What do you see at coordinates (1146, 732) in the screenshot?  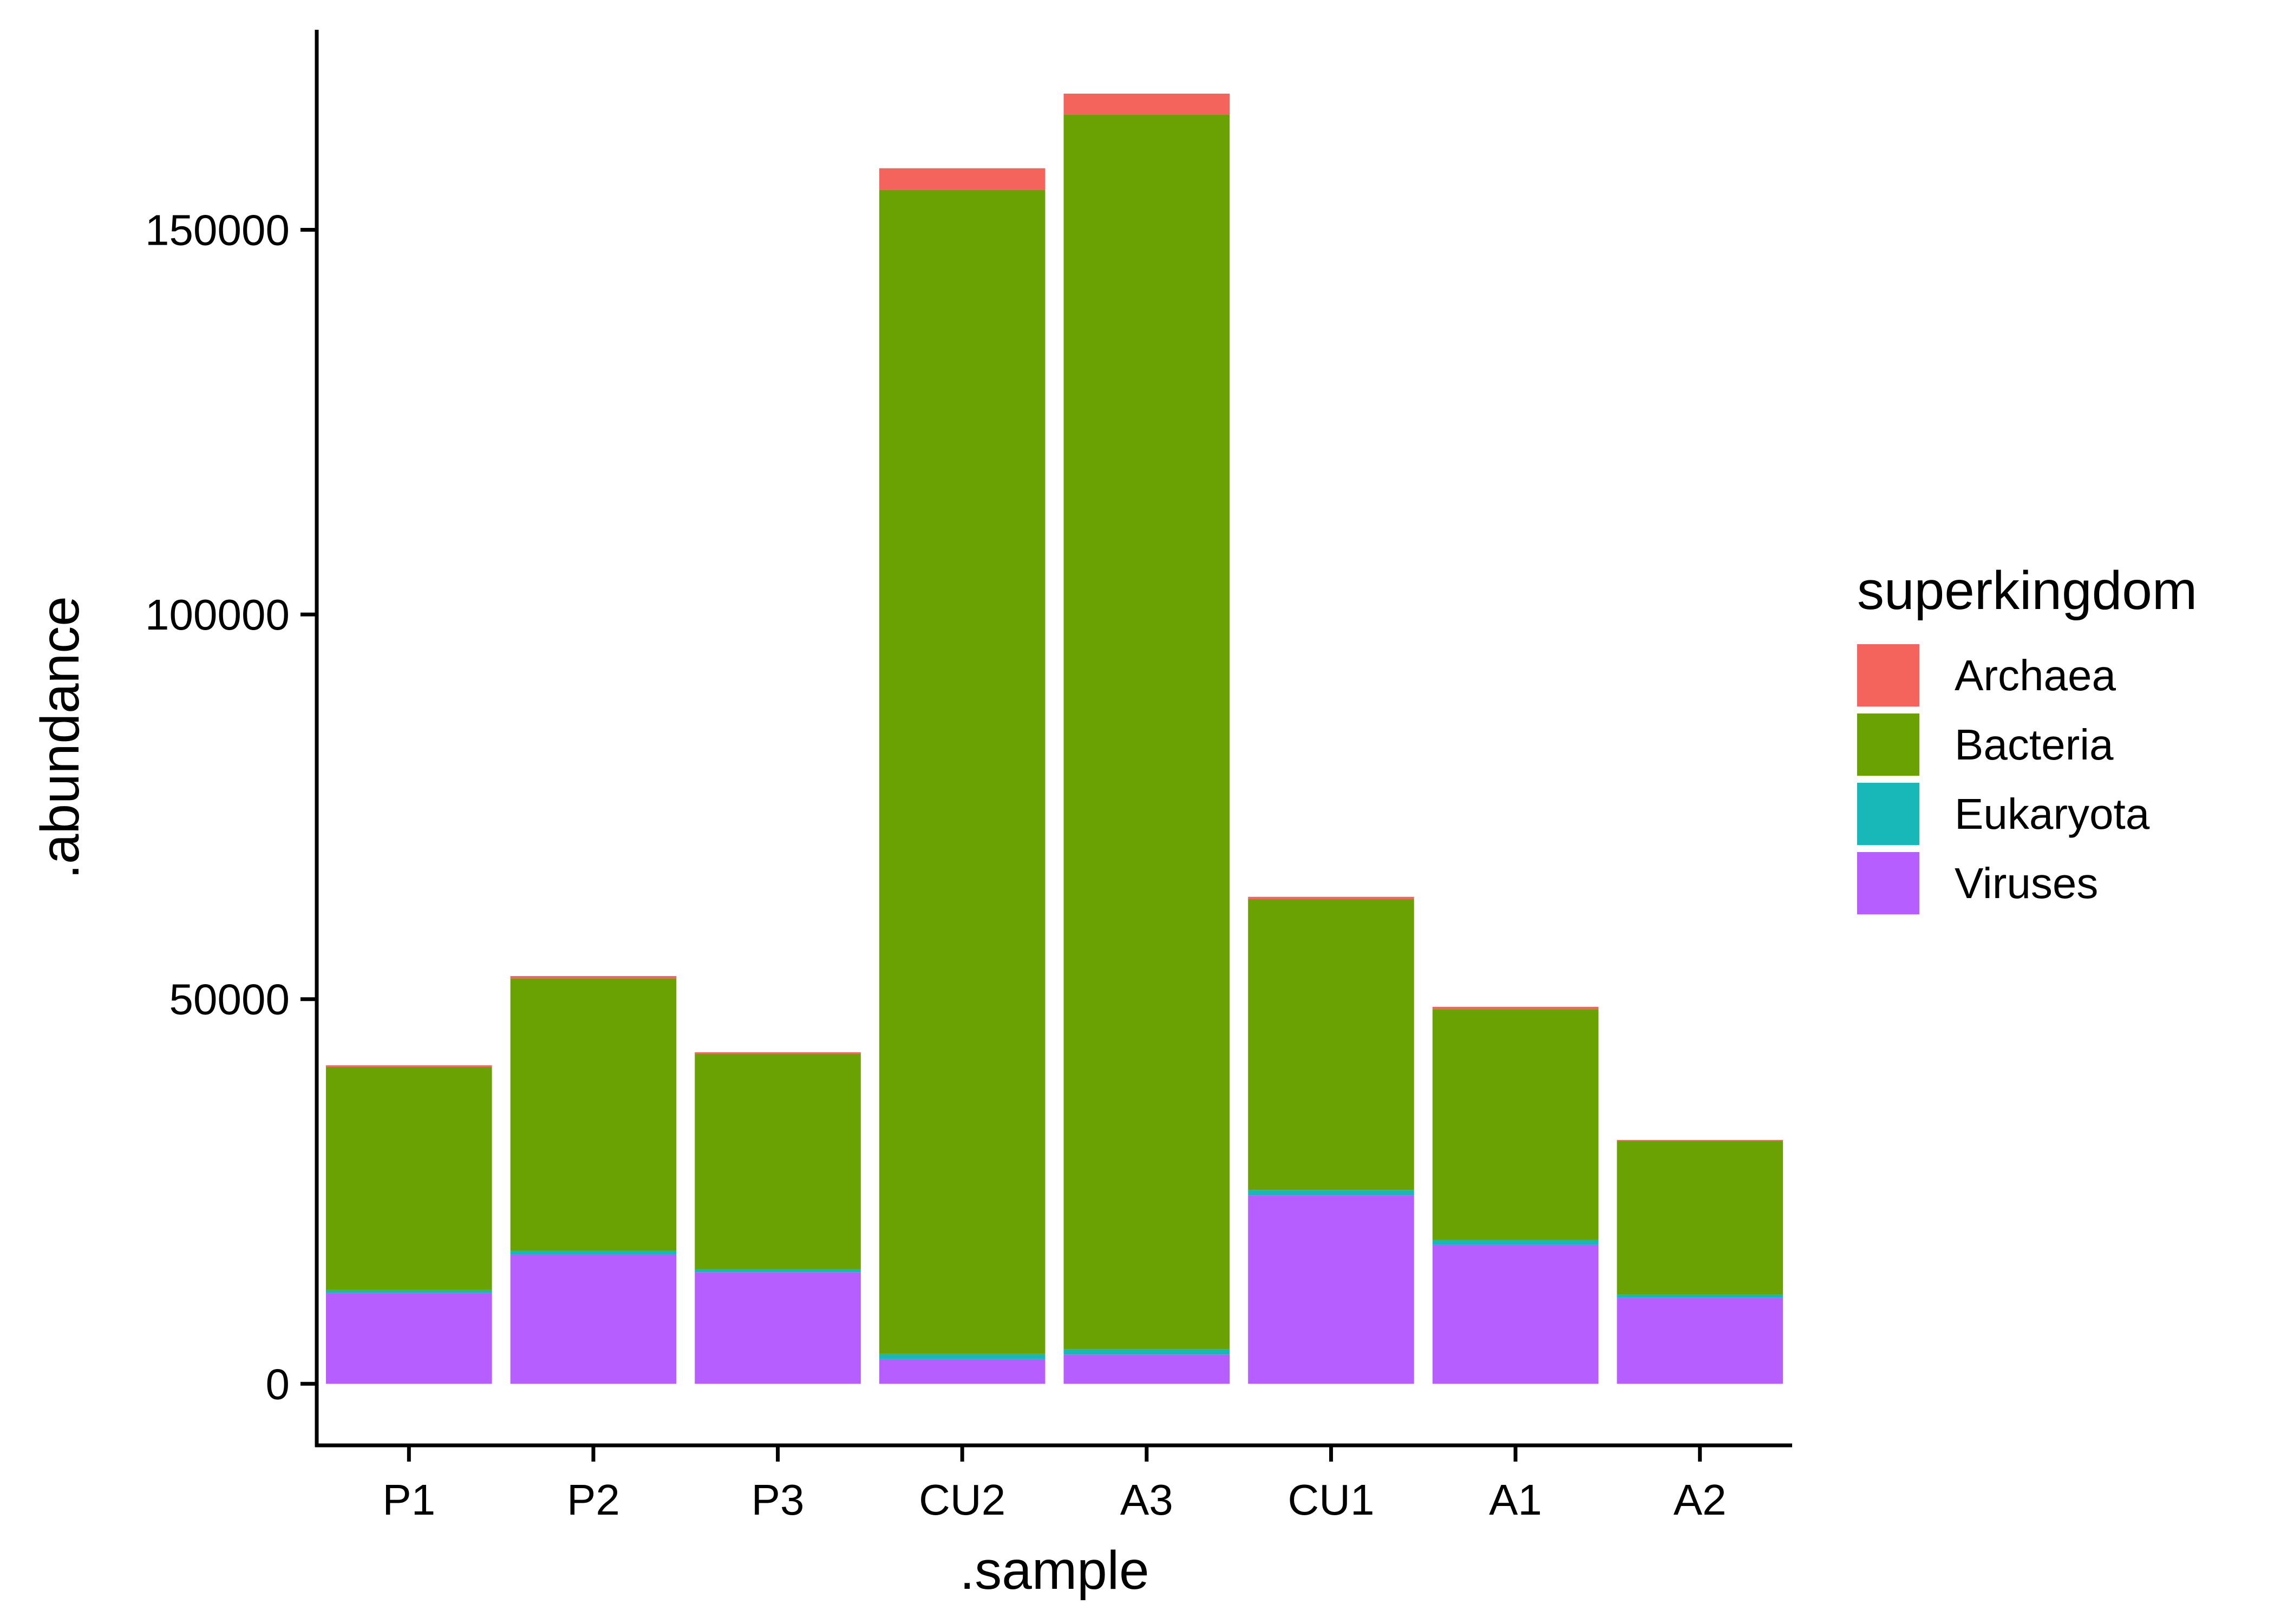 I see `bar-segment-a3-bacteria` at bounding box center [1146, 732].